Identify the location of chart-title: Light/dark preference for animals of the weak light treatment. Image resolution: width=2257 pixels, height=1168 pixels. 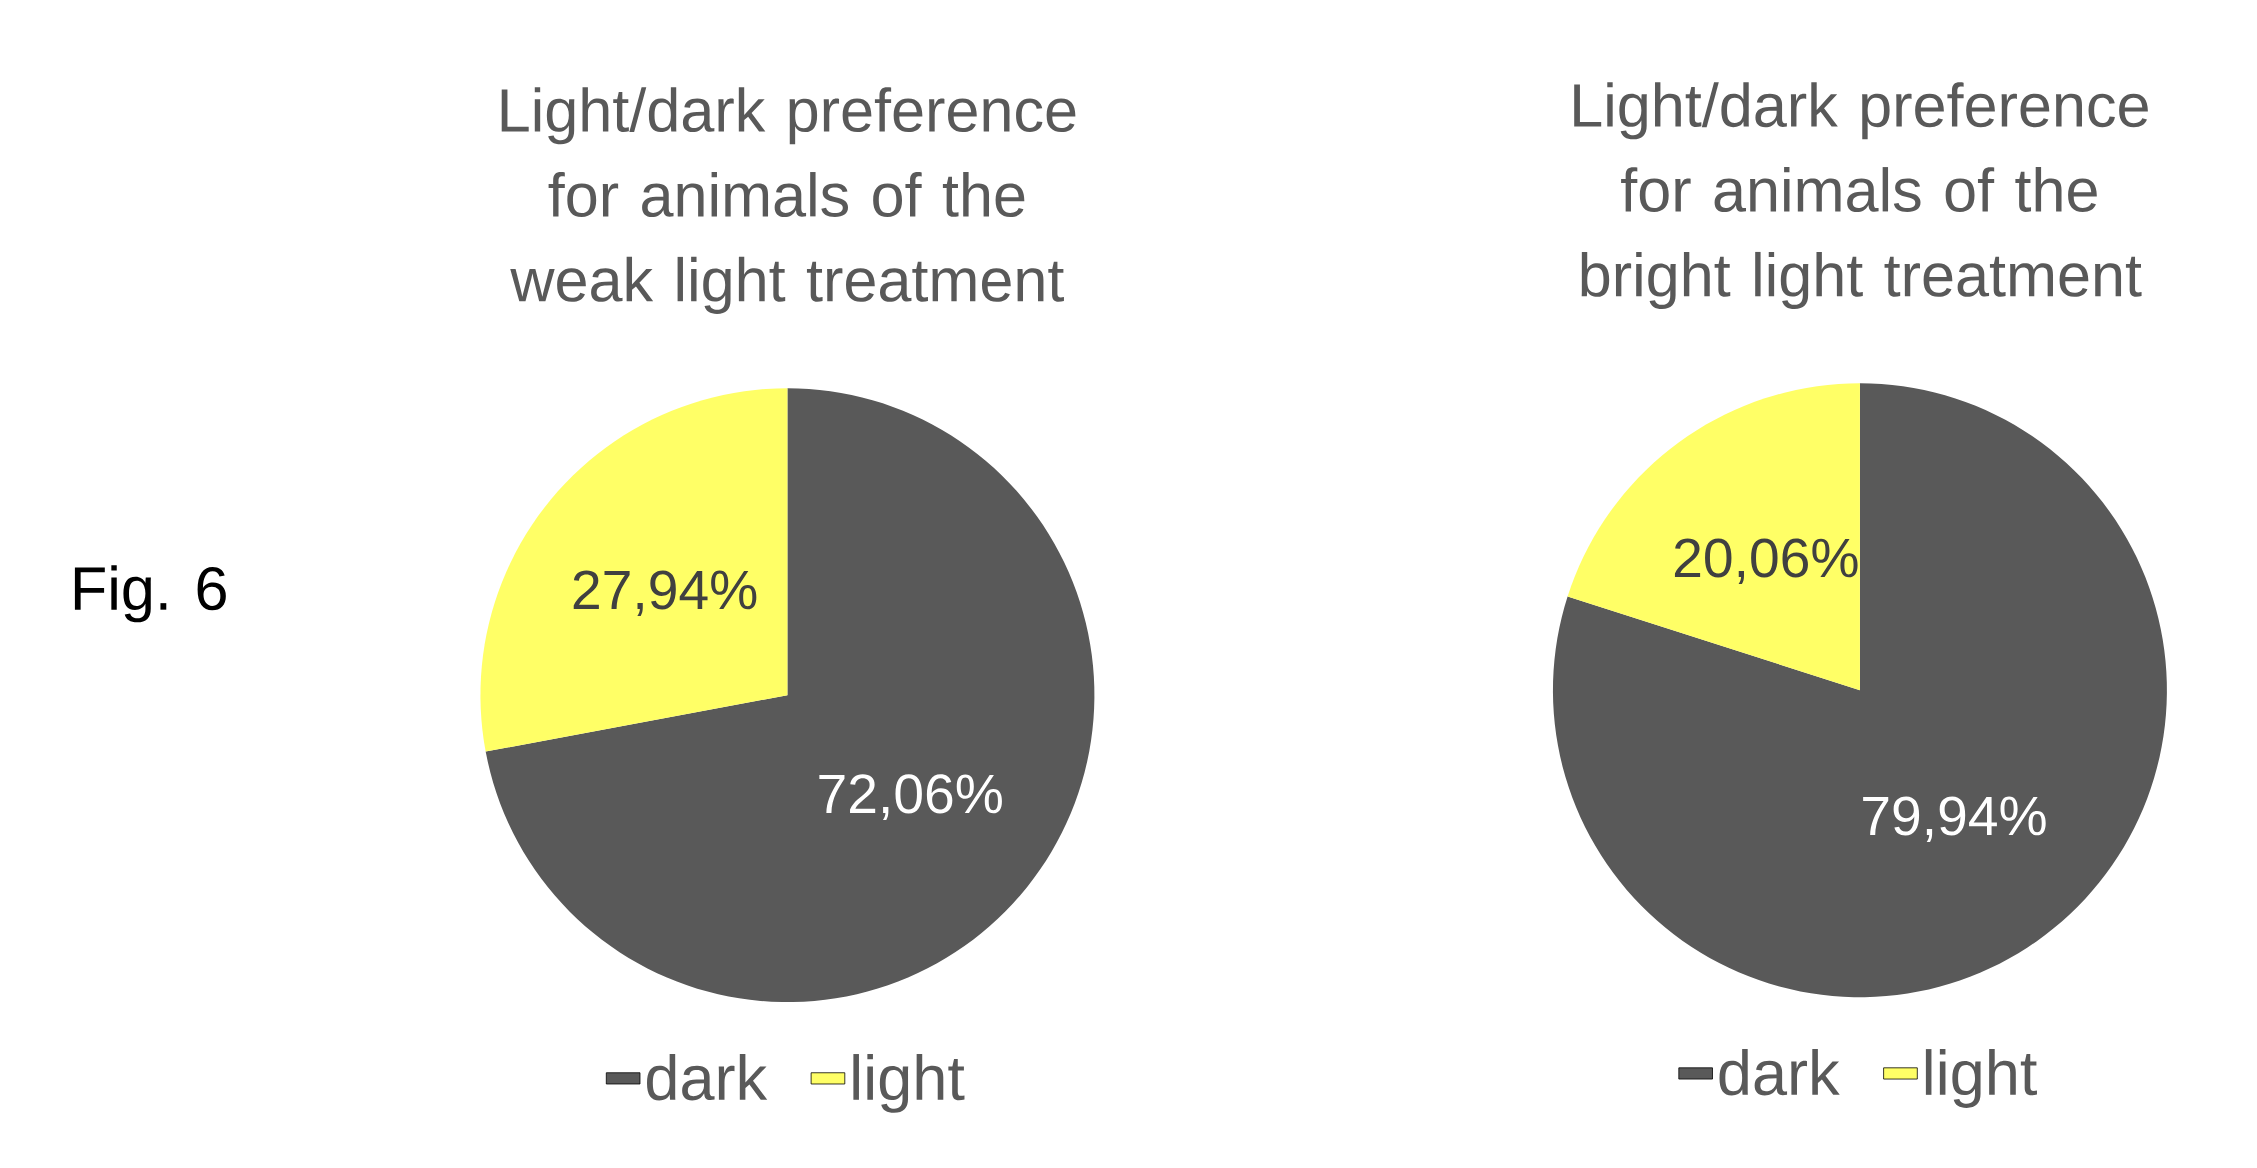
(788, 201).